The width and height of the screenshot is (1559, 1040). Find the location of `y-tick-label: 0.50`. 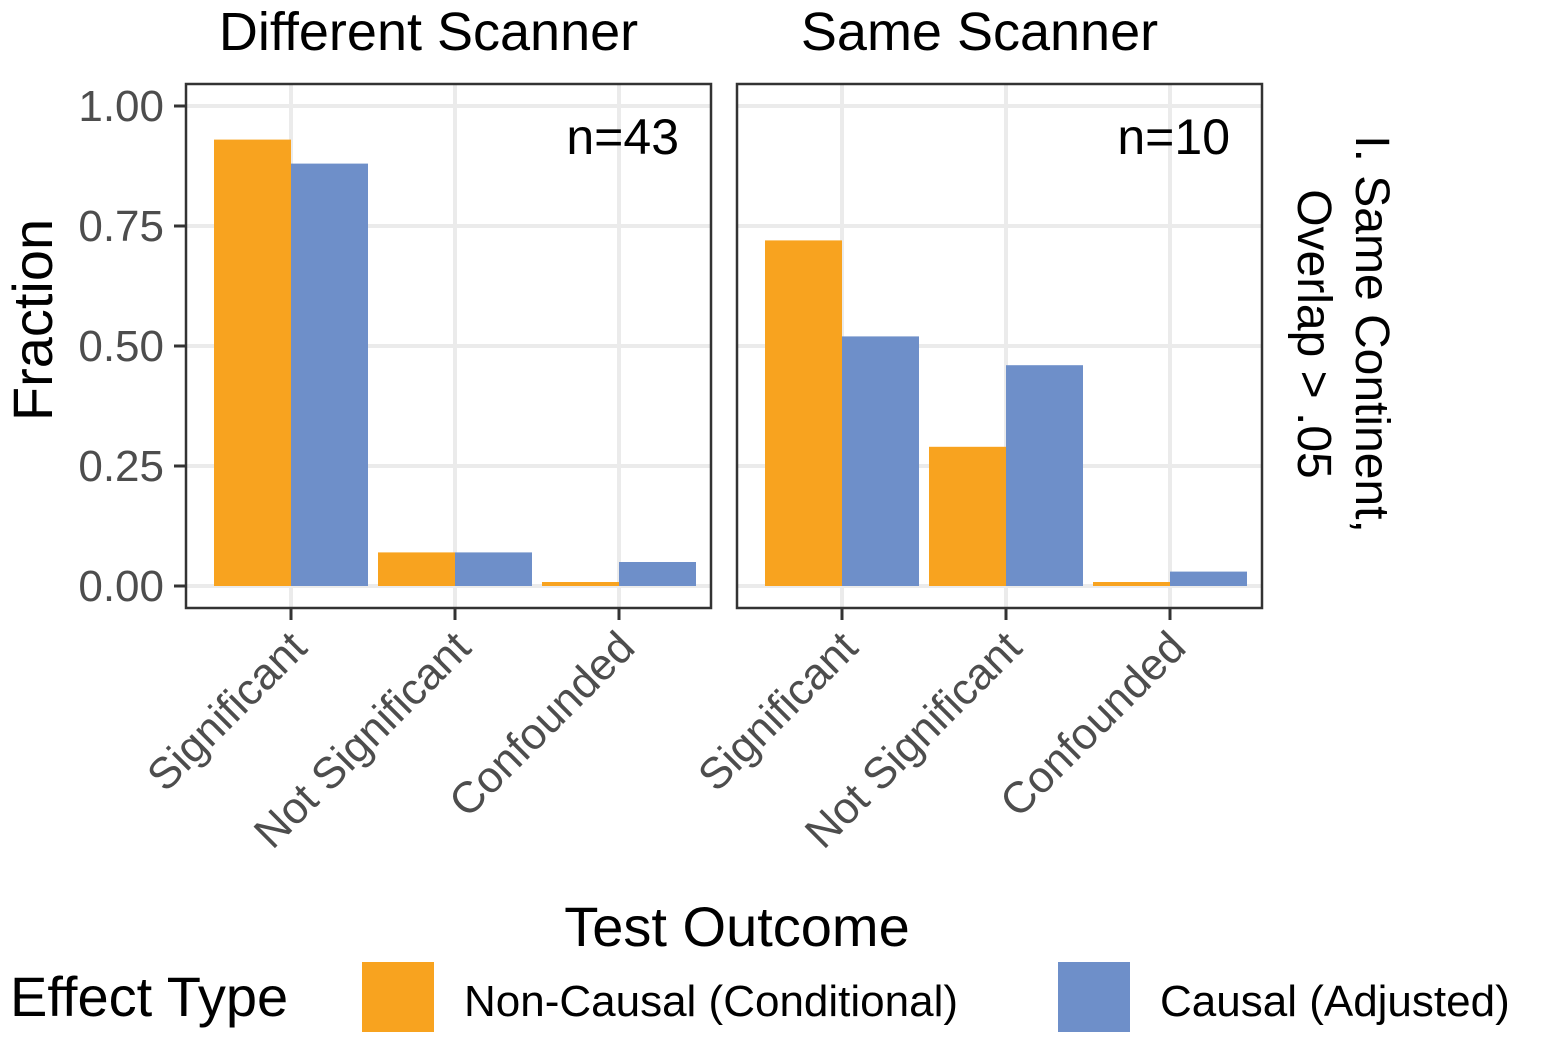

y-tick-label: 0.50 is located at coordinates (121, 346).